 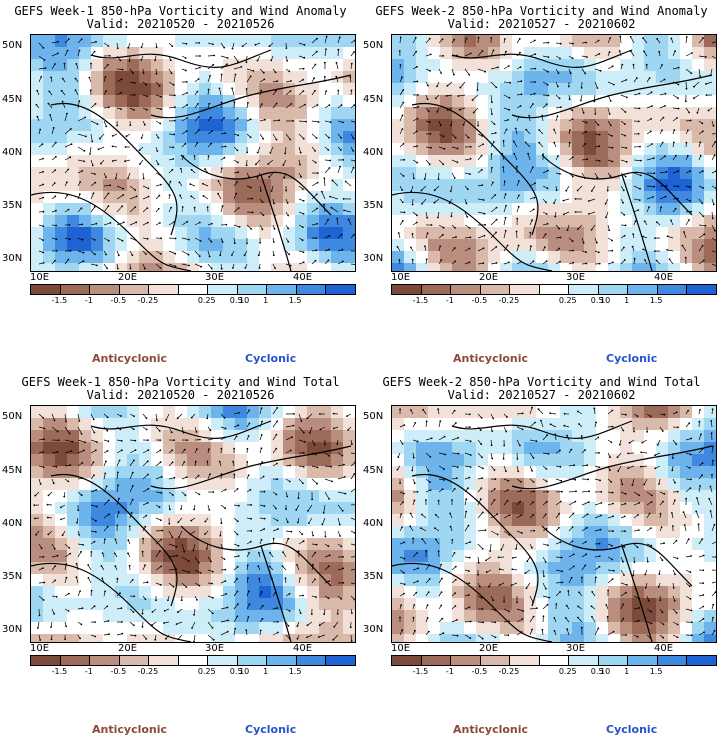 I want to click on lat-label-30n: 30N, so click(x=373, y=629).